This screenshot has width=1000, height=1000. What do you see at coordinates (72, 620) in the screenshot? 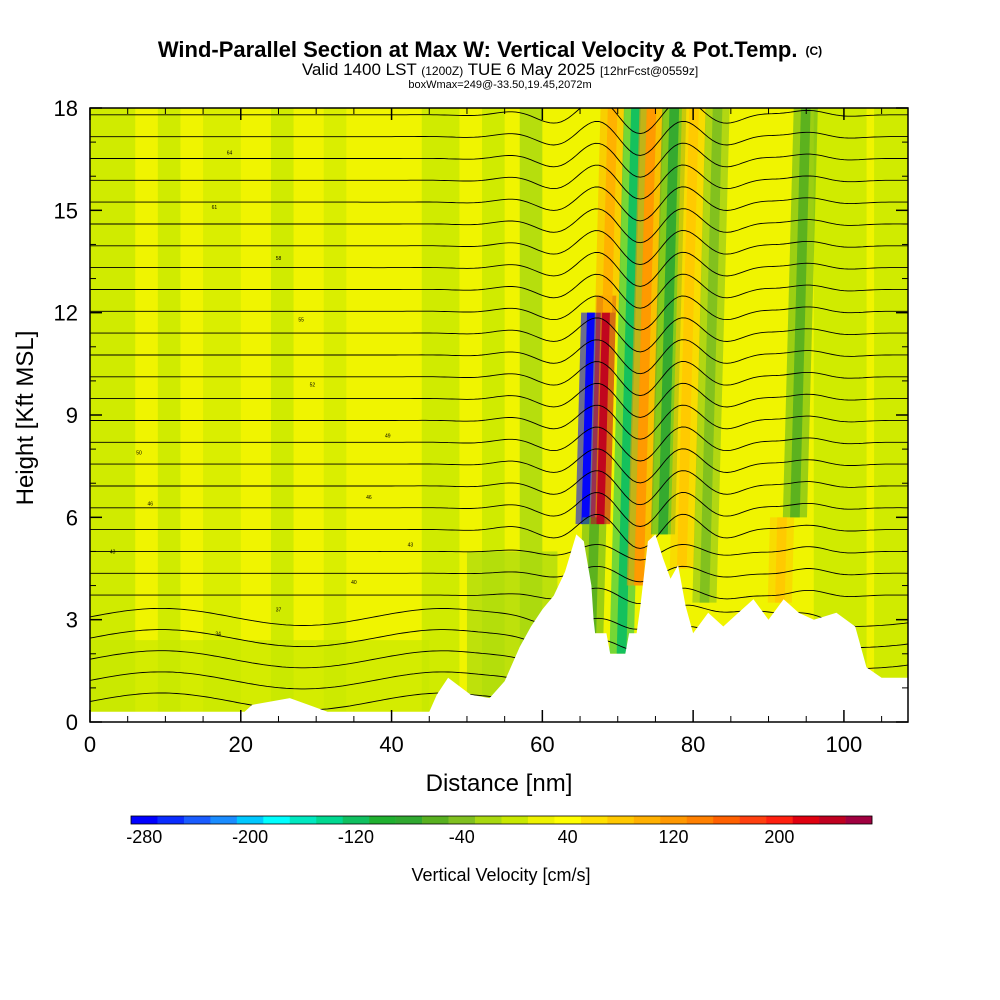
I see `y-tick-label: 3` at bounding box center [72, 620].